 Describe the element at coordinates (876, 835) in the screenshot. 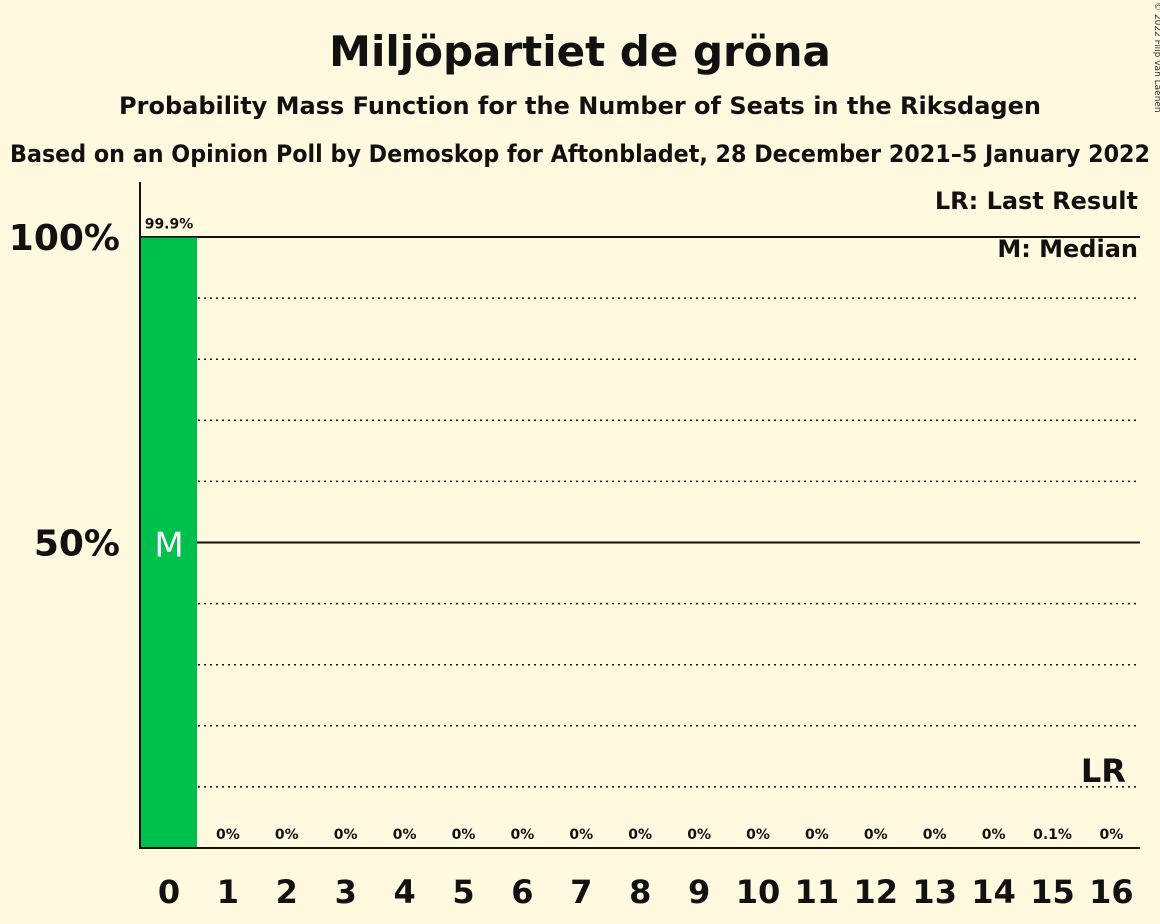

I see `data-label-seat-12: 0%` at that location.